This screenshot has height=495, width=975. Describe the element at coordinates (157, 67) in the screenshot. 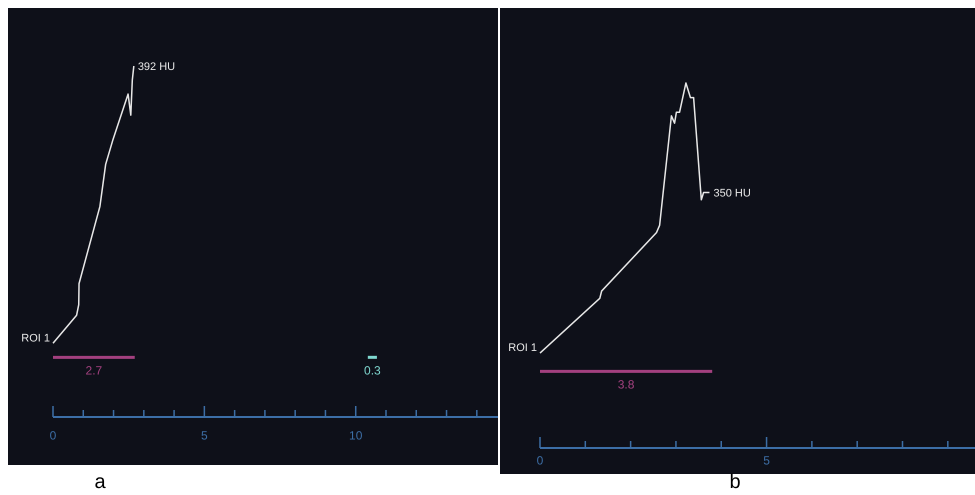

I see `annotation: 392 HU` at that location.